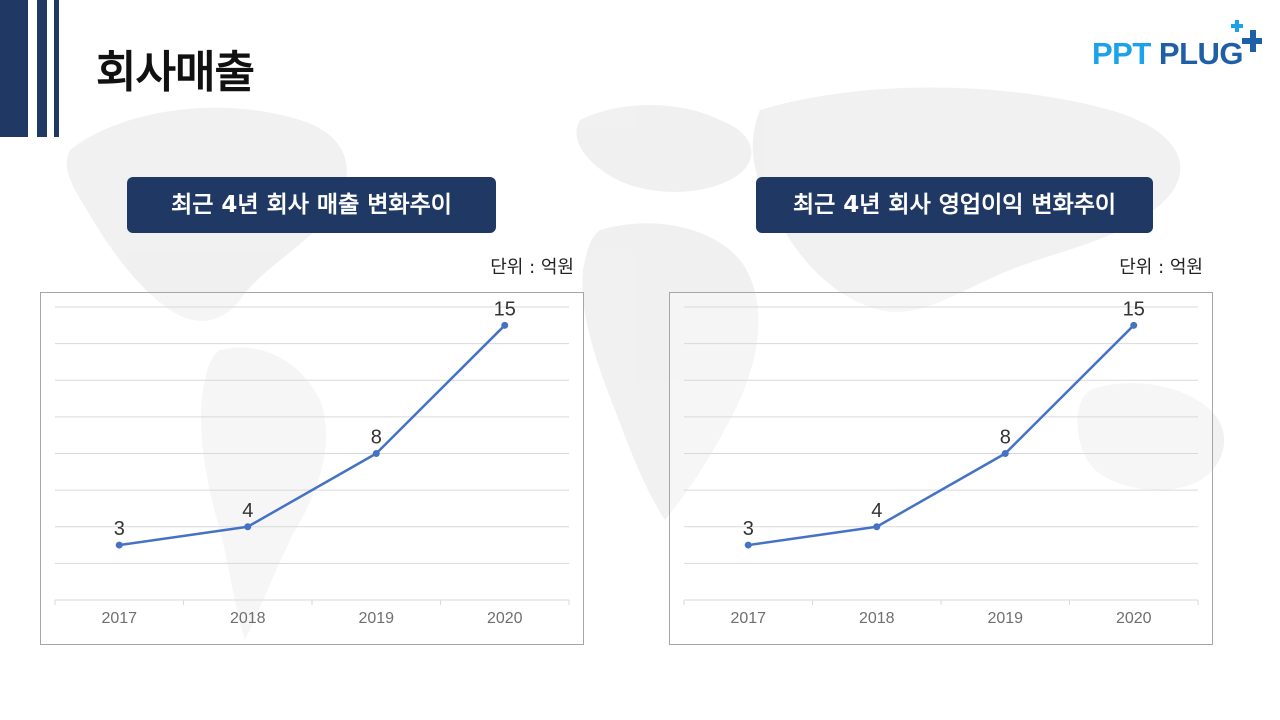  What do you see at coordinates (532, 267) in the screenshot?
I see `revenue-unit-label: 단위 : 억원` at bounding box center [532, 267].